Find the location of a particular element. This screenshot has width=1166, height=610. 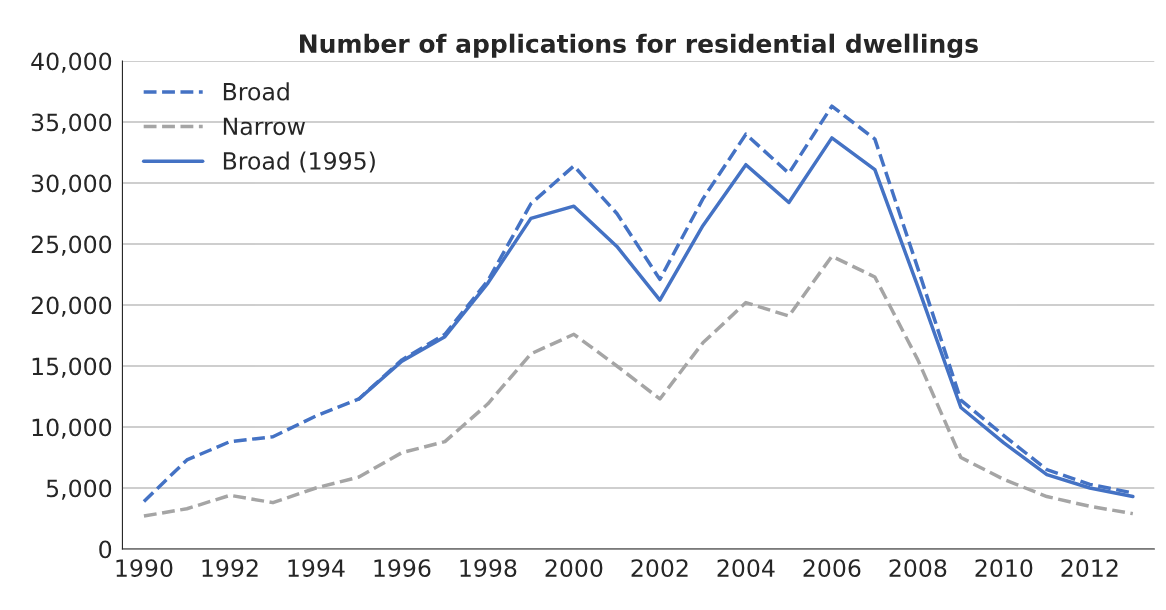

y-tick-label: 40,000 is located at coordinates (71, 62).